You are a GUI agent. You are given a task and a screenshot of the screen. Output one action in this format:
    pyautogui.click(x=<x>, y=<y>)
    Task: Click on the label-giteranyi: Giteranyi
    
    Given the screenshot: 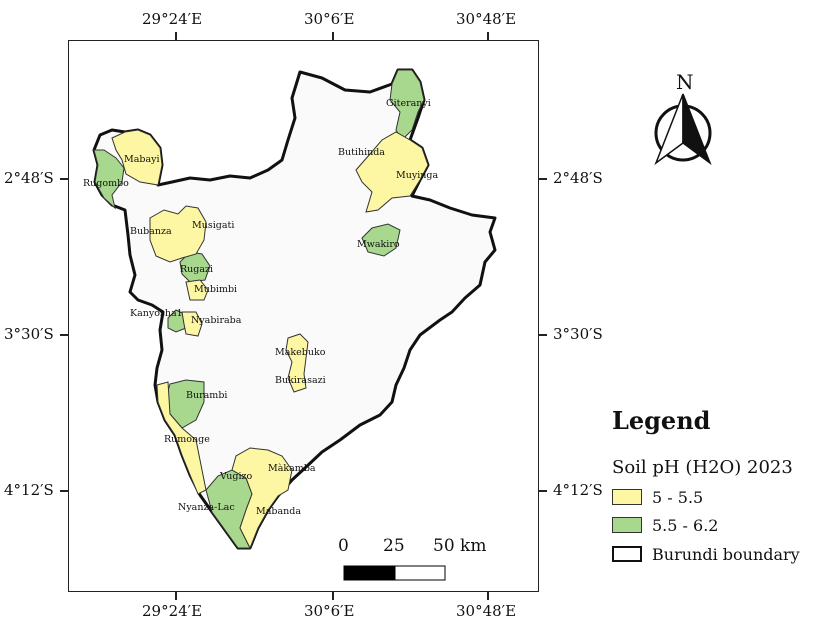 What is the action you would take?
    pyautogui.click(x=408, y=103)
    